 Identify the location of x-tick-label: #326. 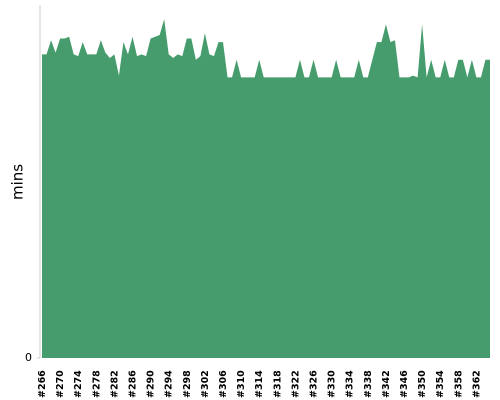
(314, 384).